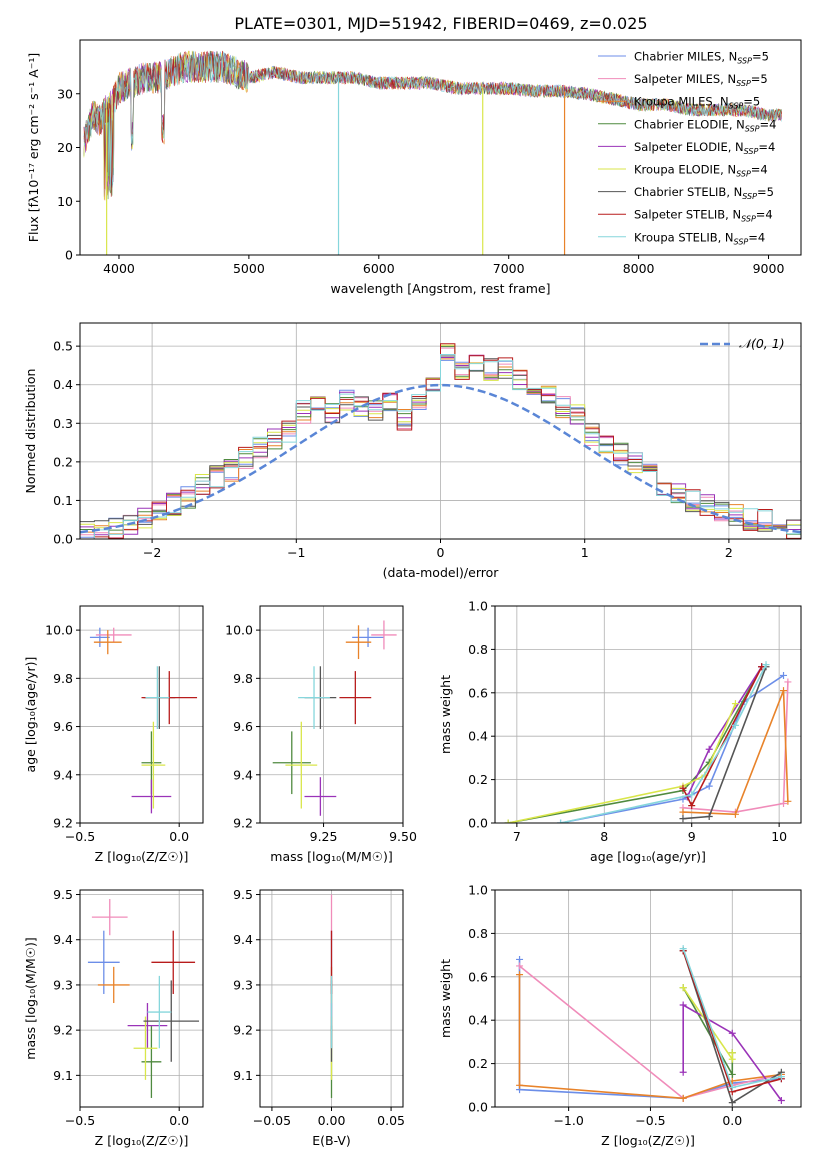 The image size is (819, 1170). I want to click on legend-label: Salpeter MILES, NSSP=5, so click(701, 80).